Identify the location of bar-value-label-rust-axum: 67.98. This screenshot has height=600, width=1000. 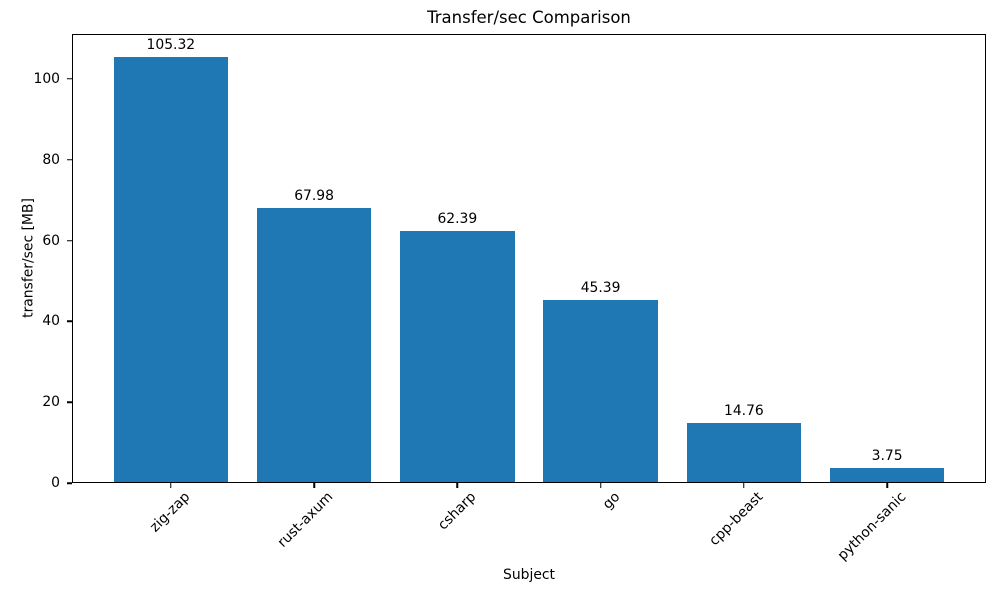
(314, 196).